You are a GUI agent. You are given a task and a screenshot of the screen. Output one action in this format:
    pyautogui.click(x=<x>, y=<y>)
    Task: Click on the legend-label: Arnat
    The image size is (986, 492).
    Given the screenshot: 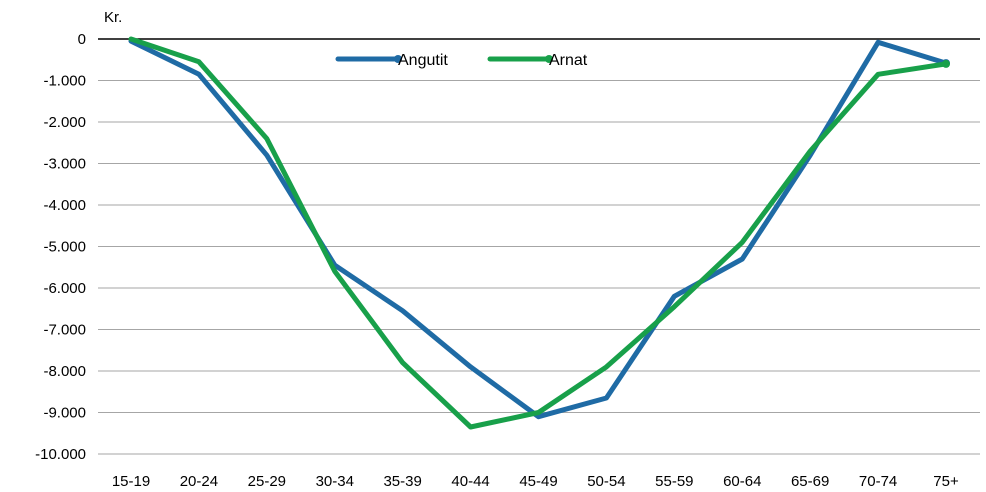 What is the action you would take?
    pyautogui.click(x=568, y=60)
    